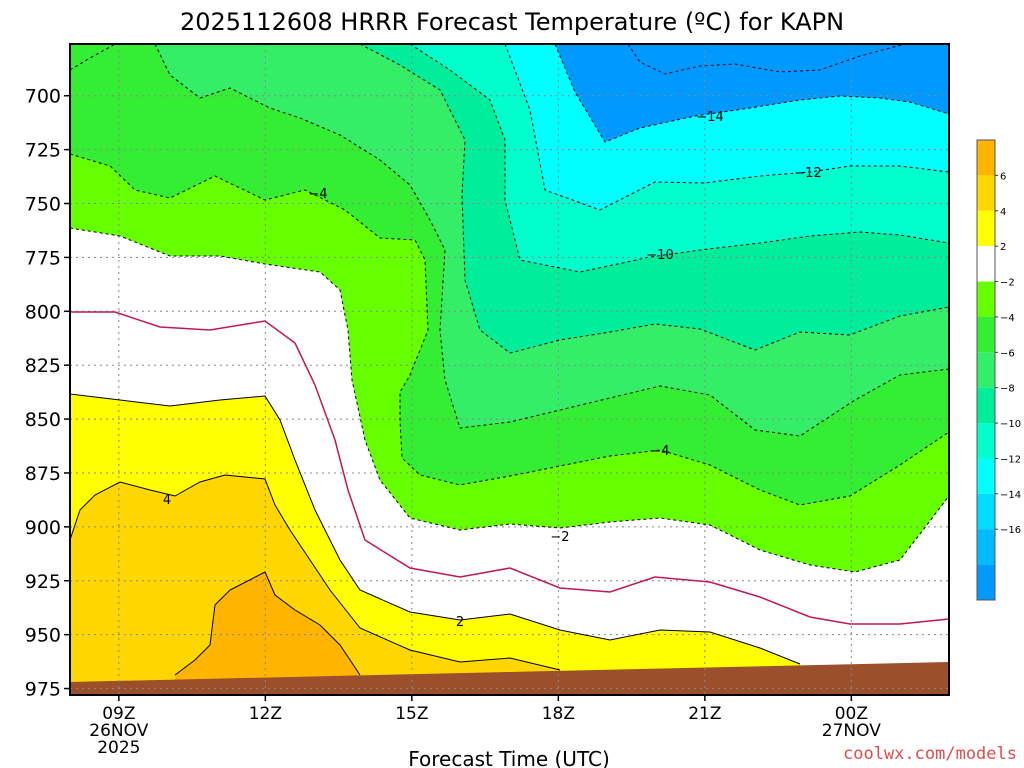  I want to click on x-tick-sublabel: 26NOV, so click(118, 731).